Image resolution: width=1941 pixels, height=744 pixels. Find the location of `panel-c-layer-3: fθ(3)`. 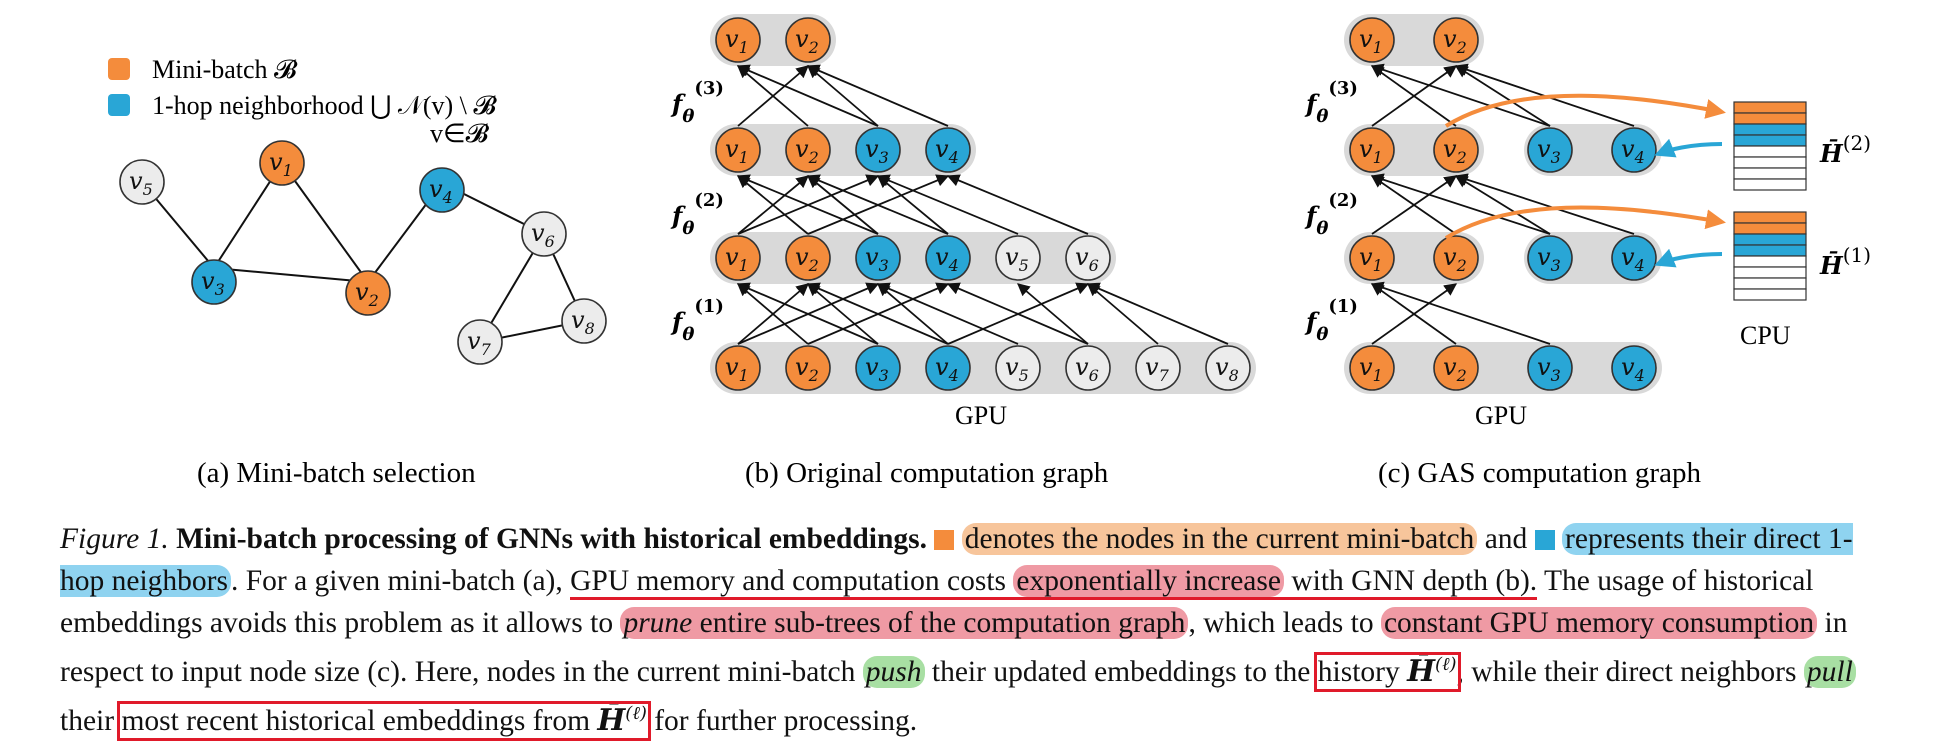

panel-c-layer-3: fθ(3) is located at coordinates (1331, 102).